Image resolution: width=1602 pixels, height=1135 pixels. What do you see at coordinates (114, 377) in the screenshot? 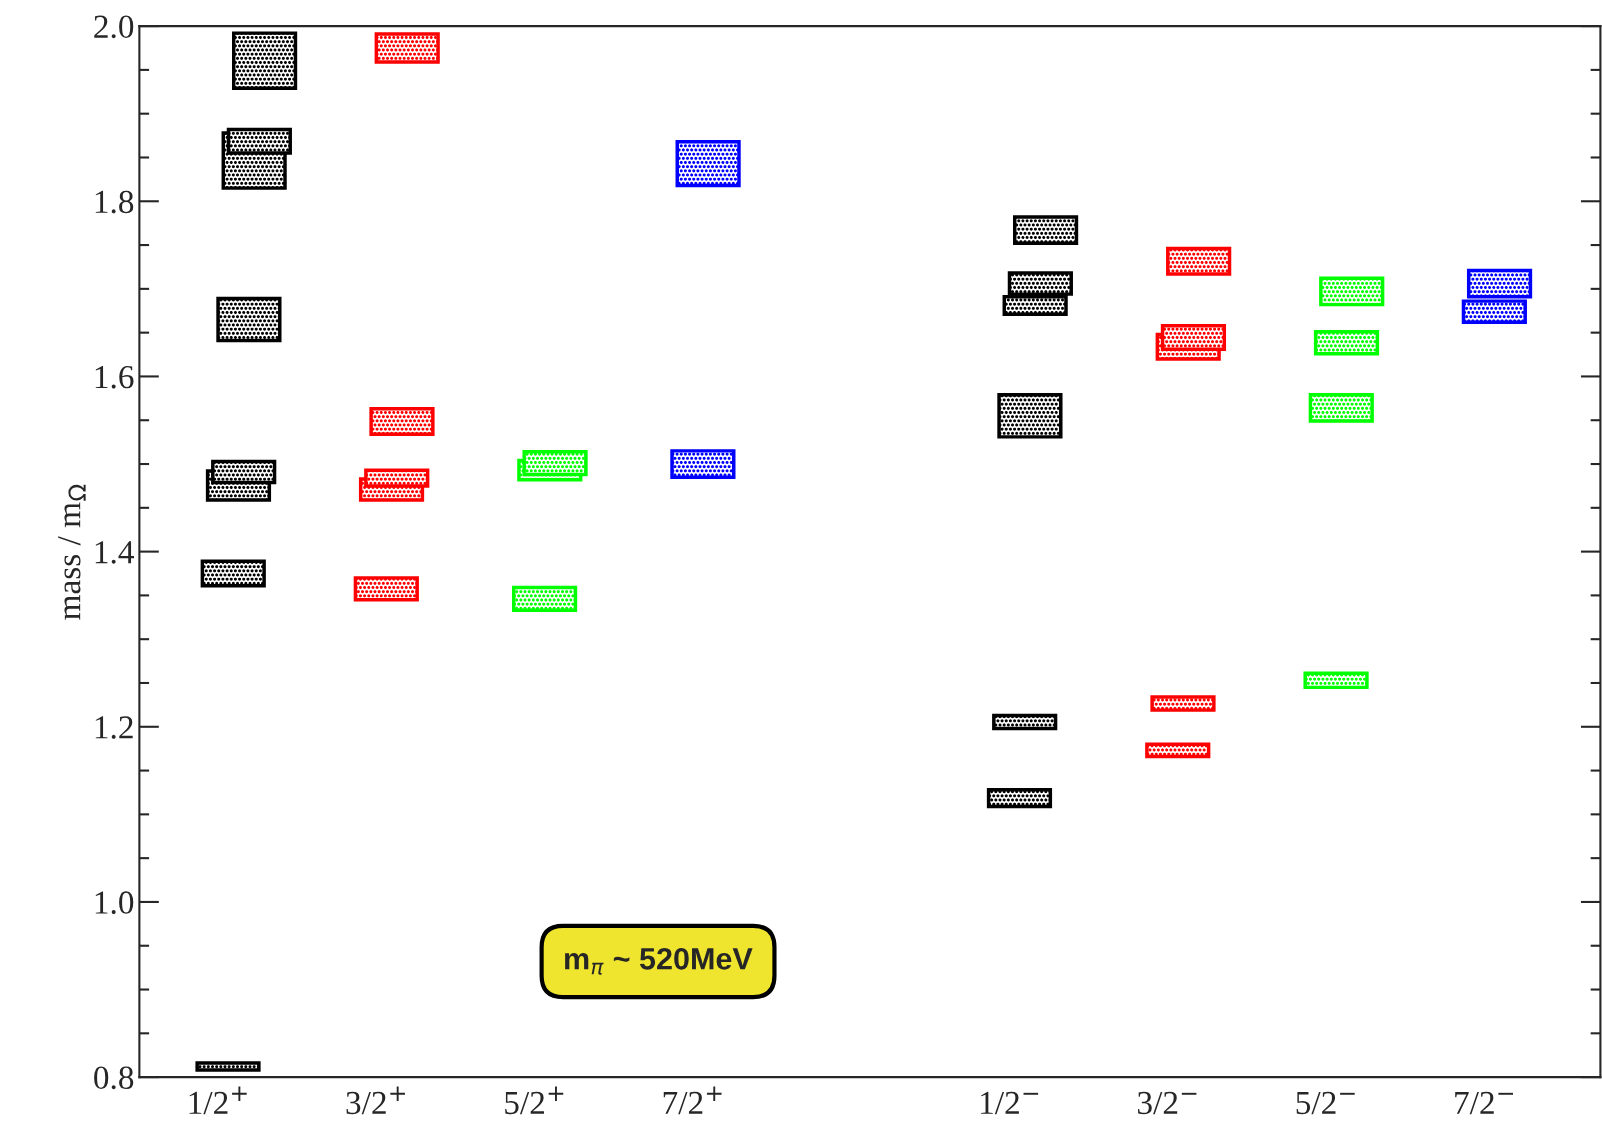
I see `y-tick-label: 1.6` at bounding box center [114, 377].